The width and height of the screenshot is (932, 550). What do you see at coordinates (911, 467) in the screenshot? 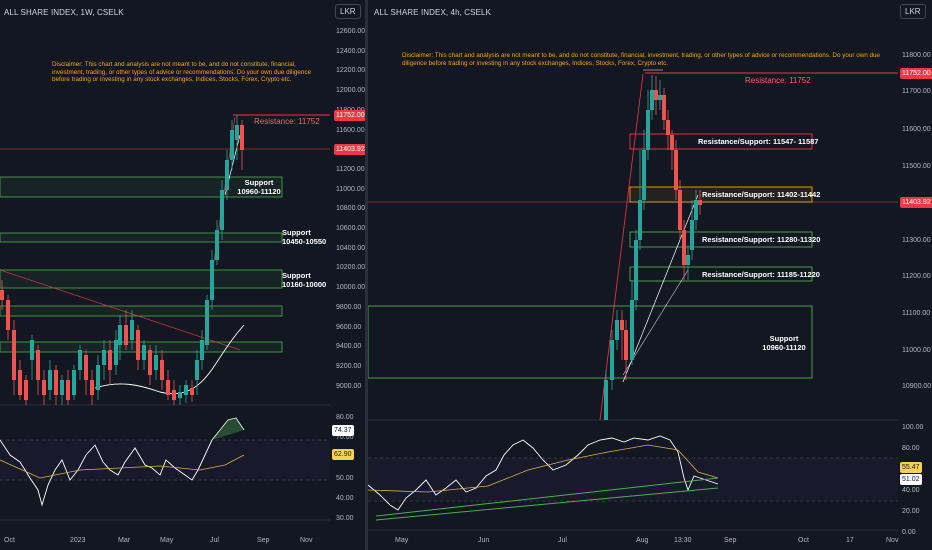
I see `rsi-value-tag: 55.47` at bounding box center [911, 467].